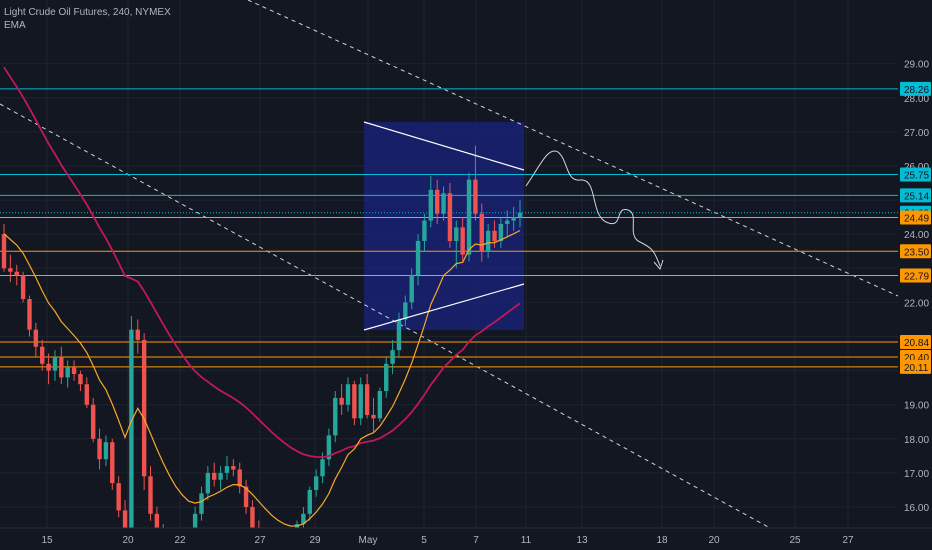 This screenshot has width=932, height=550. I want to click on price-label-badge: 20.11, so click(915, 366).